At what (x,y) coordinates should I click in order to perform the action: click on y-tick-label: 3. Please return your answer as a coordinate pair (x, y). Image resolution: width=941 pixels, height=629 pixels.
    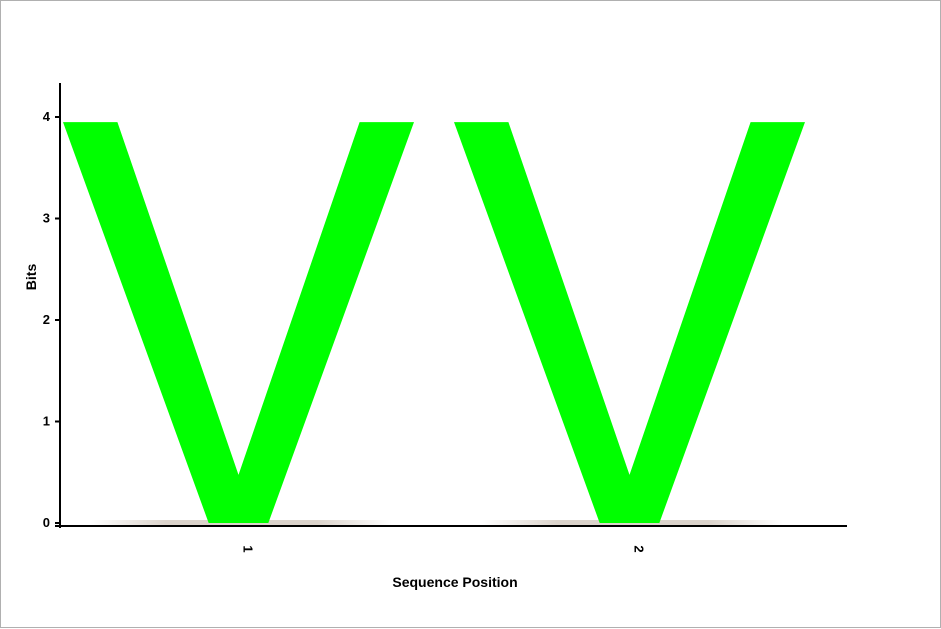
    Looking at the image, I should click on (46, 218).